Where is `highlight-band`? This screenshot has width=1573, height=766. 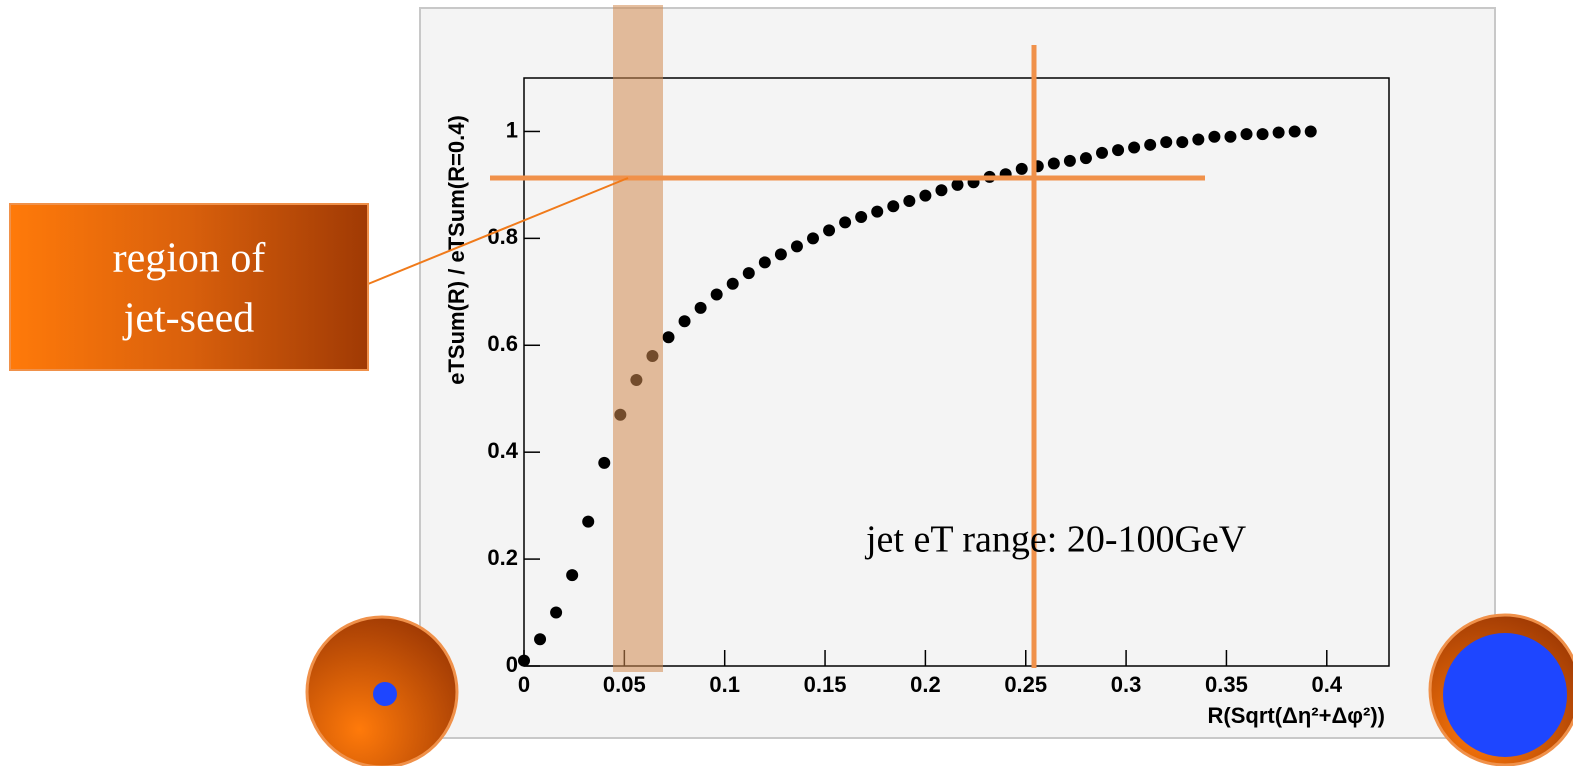
highlight-band is located at coordinates (638, 338).